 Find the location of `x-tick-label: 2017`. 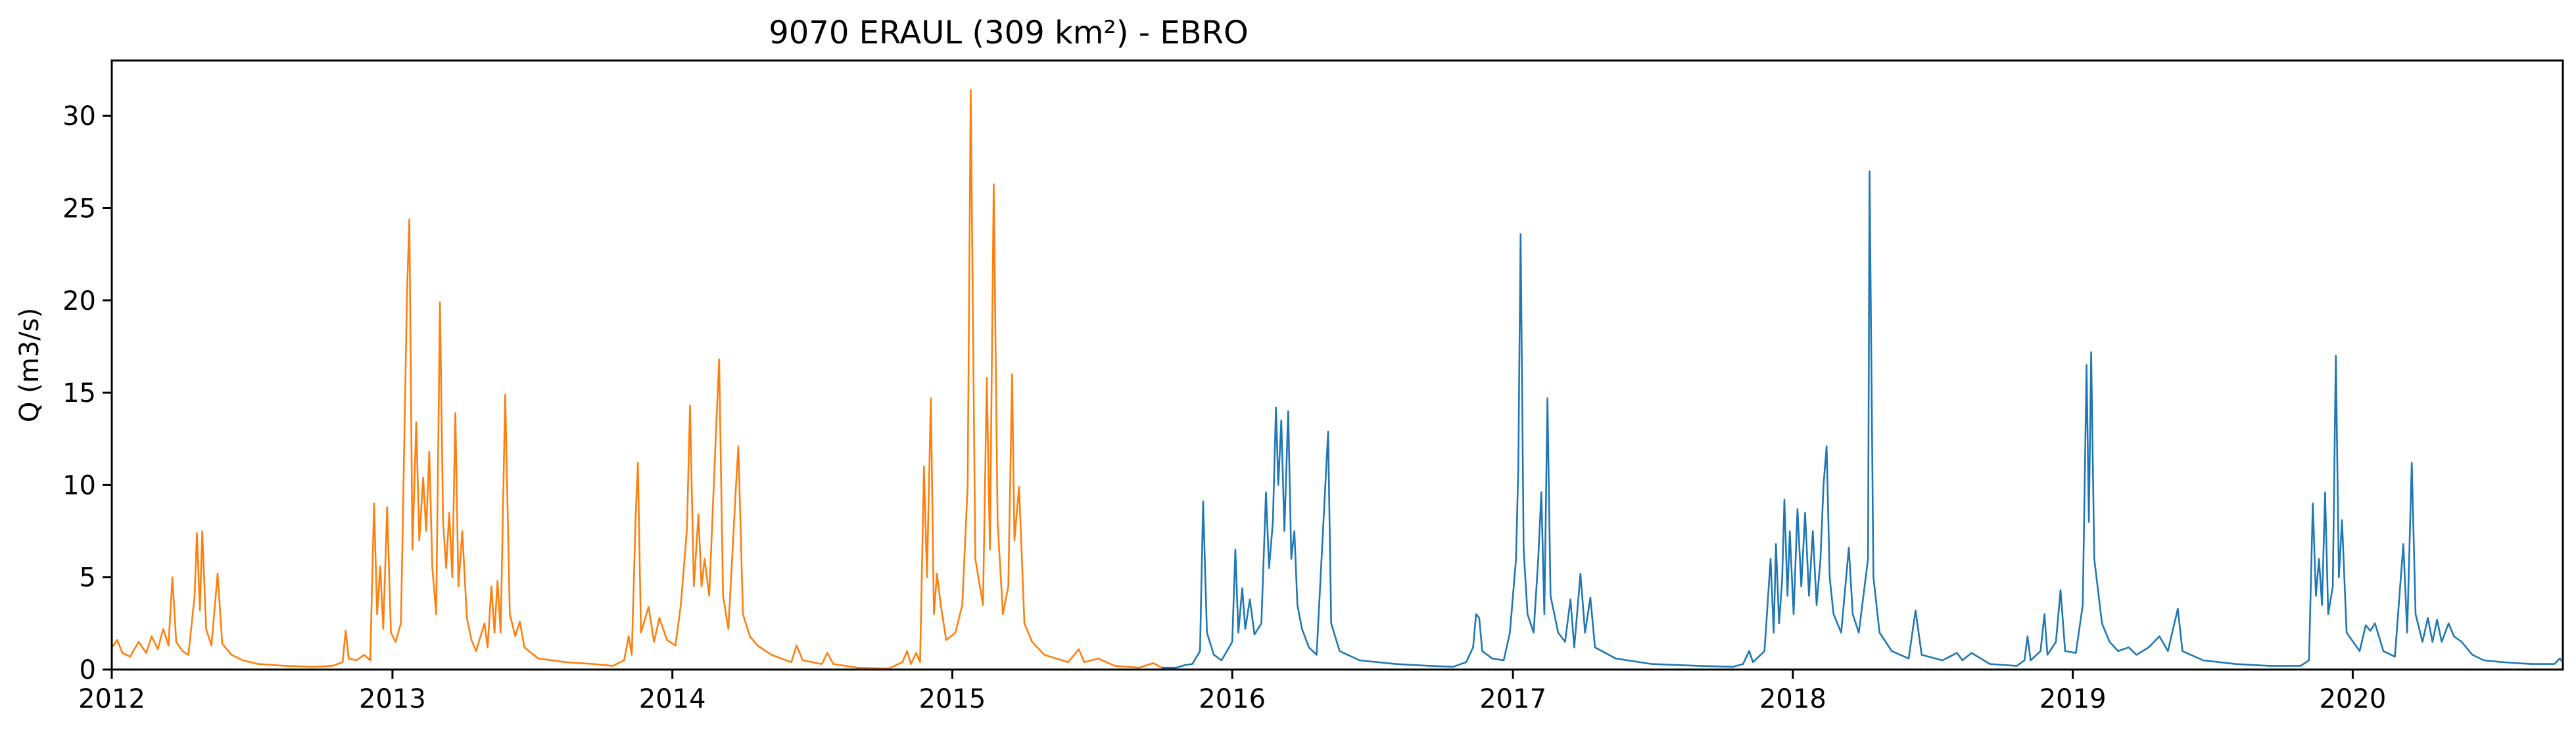

x-tick-label: 2017 is located at coordinates (1513, 699).